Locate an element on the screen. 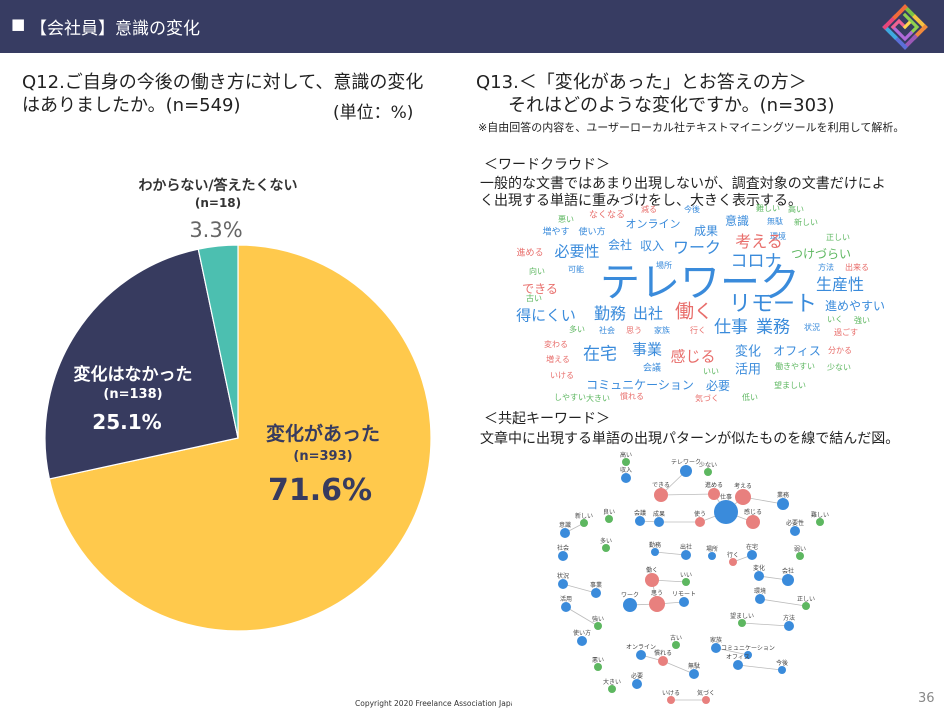 The width and height of the screenshot is (944, 712). logo-icon is located at coordinates (905, 27).